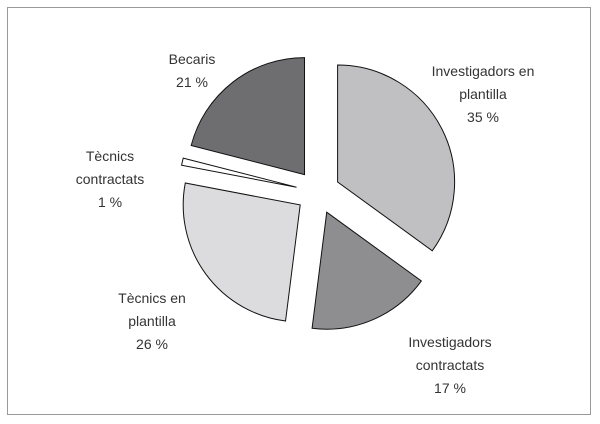 This screenshot has width=600, height=424. Describe the element at coordinates (192, 82) in the screenshot. I see `value-label: 21 %` at that location.